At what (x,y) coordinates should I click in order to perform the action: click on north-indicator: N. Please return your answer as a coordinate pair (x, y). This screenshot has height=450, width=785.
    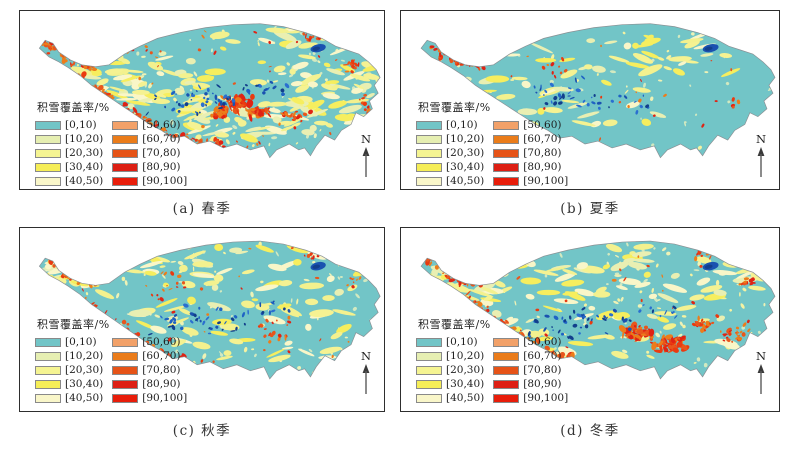
    Looking at the image, I should click on (365, 154).